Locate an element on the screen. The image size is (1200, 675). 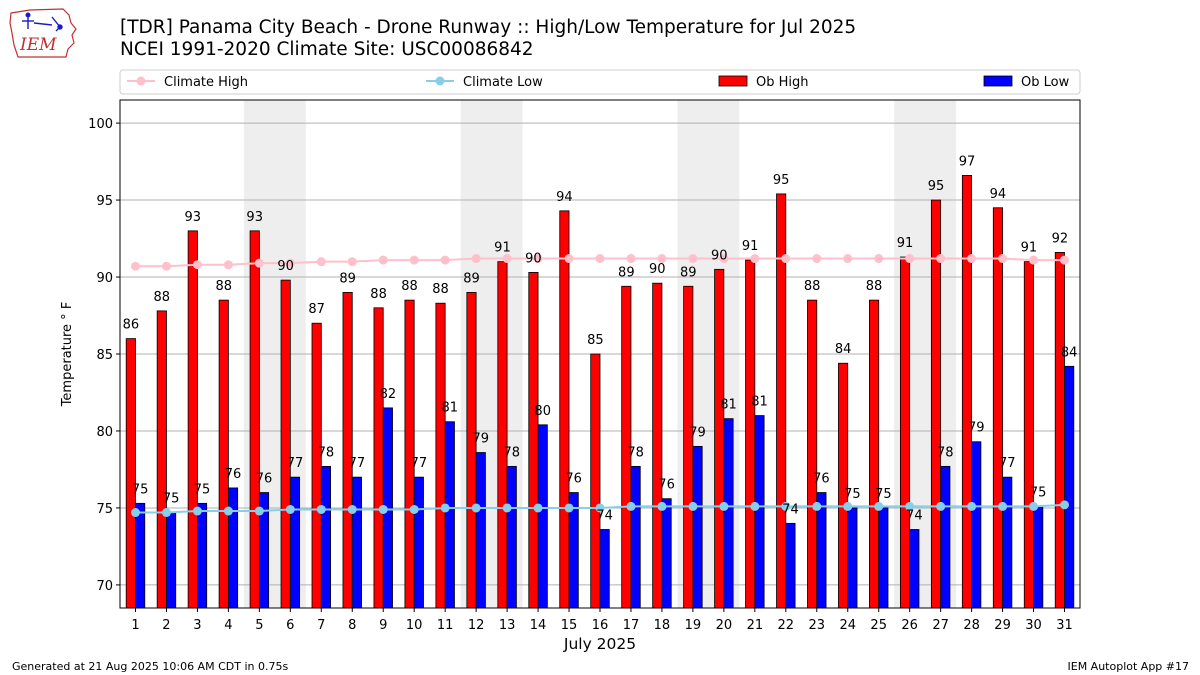
legend-climate-low-marker-point is located at coordinates (440, 81).